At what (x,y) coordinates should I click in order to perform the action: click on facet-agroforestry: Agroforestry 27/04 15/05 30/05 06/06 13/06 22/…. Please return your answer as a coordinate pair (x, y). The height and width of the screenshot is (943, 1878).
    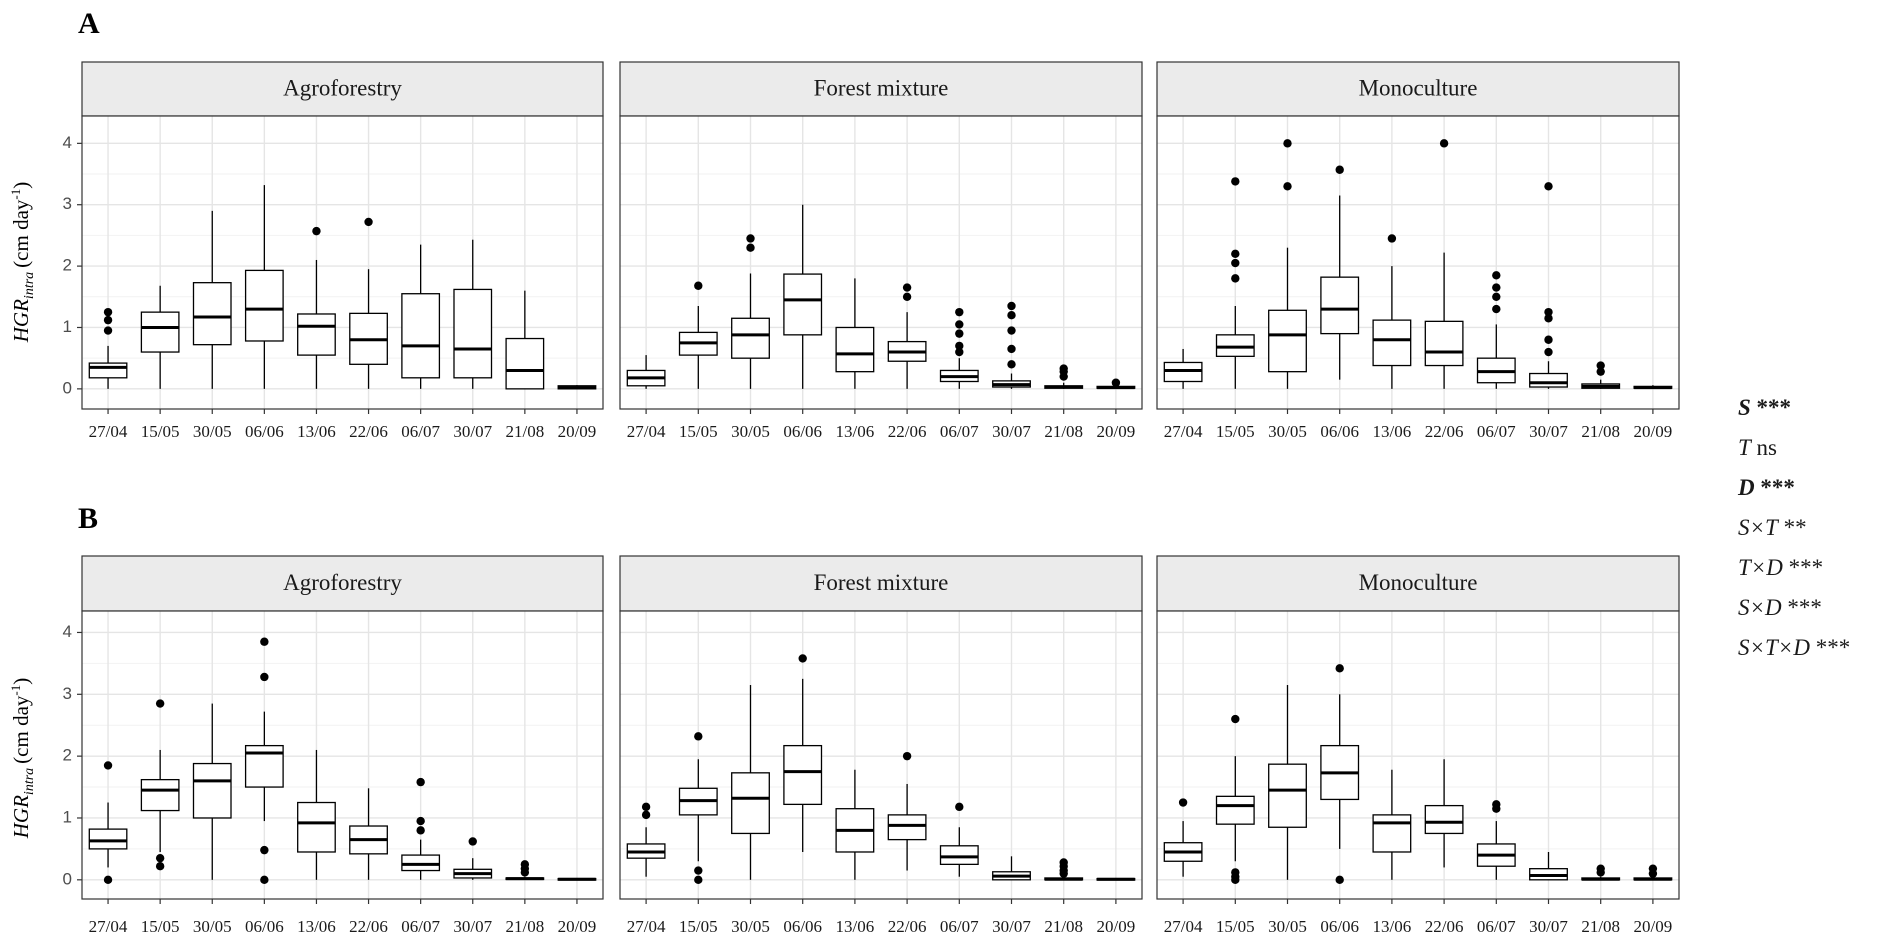
    Looking at the image, I should click on (342, 251).